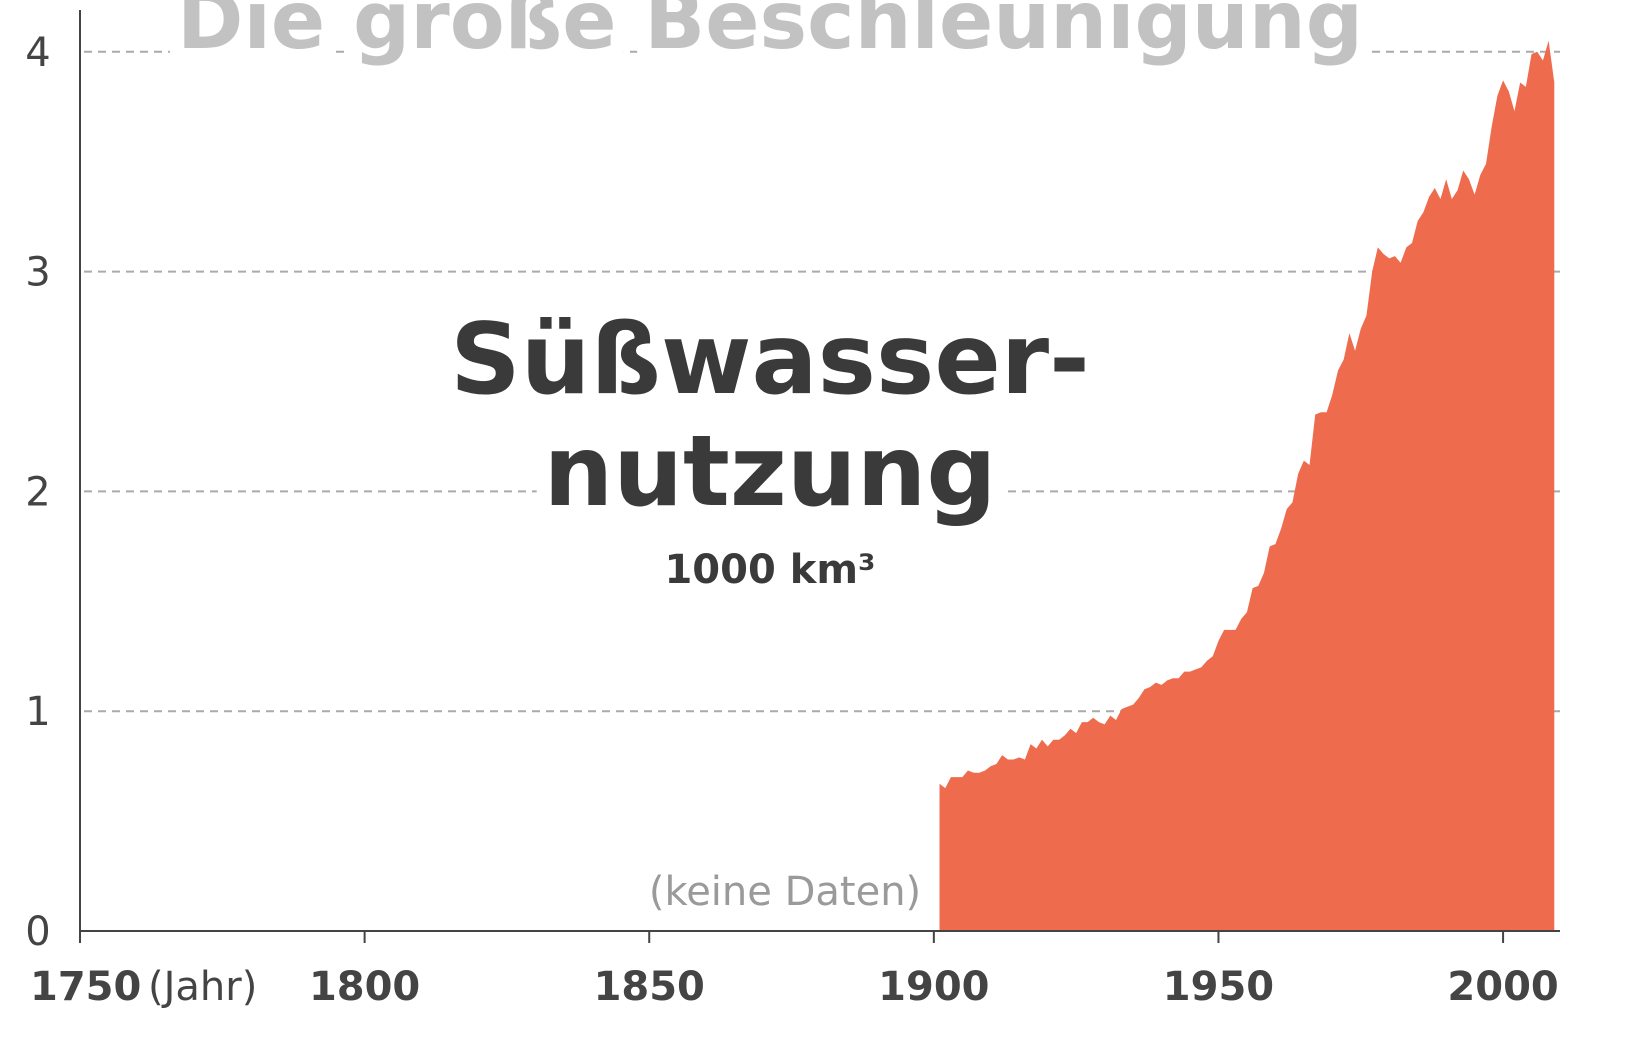  Describe the element at coordinates (785, 892) in the screenshot. I see `annotation: (keine Daten)` at that location.